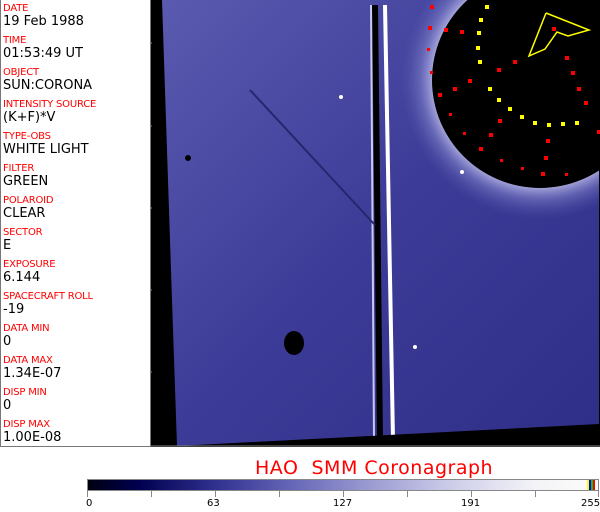  Describe the element at coordinates (312, 157) in the screenshot. I see `diagonal-streak` at that location.